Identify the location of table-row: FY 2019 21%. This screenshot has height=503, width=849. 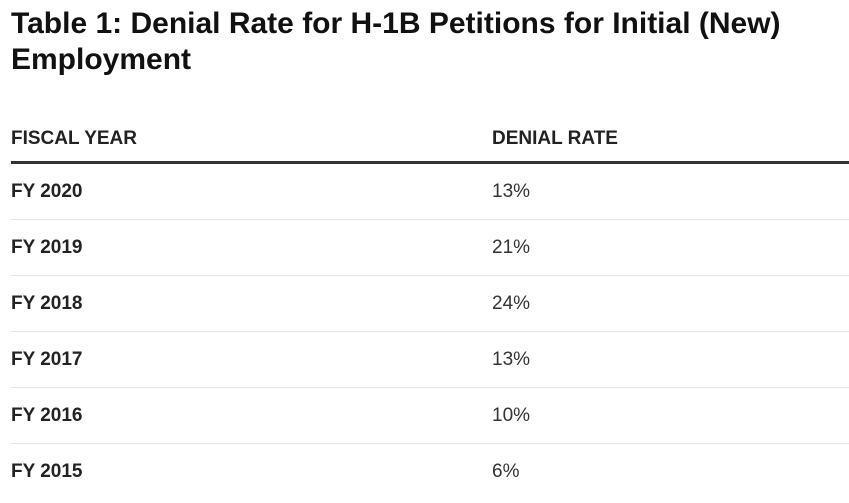
(430, 248).